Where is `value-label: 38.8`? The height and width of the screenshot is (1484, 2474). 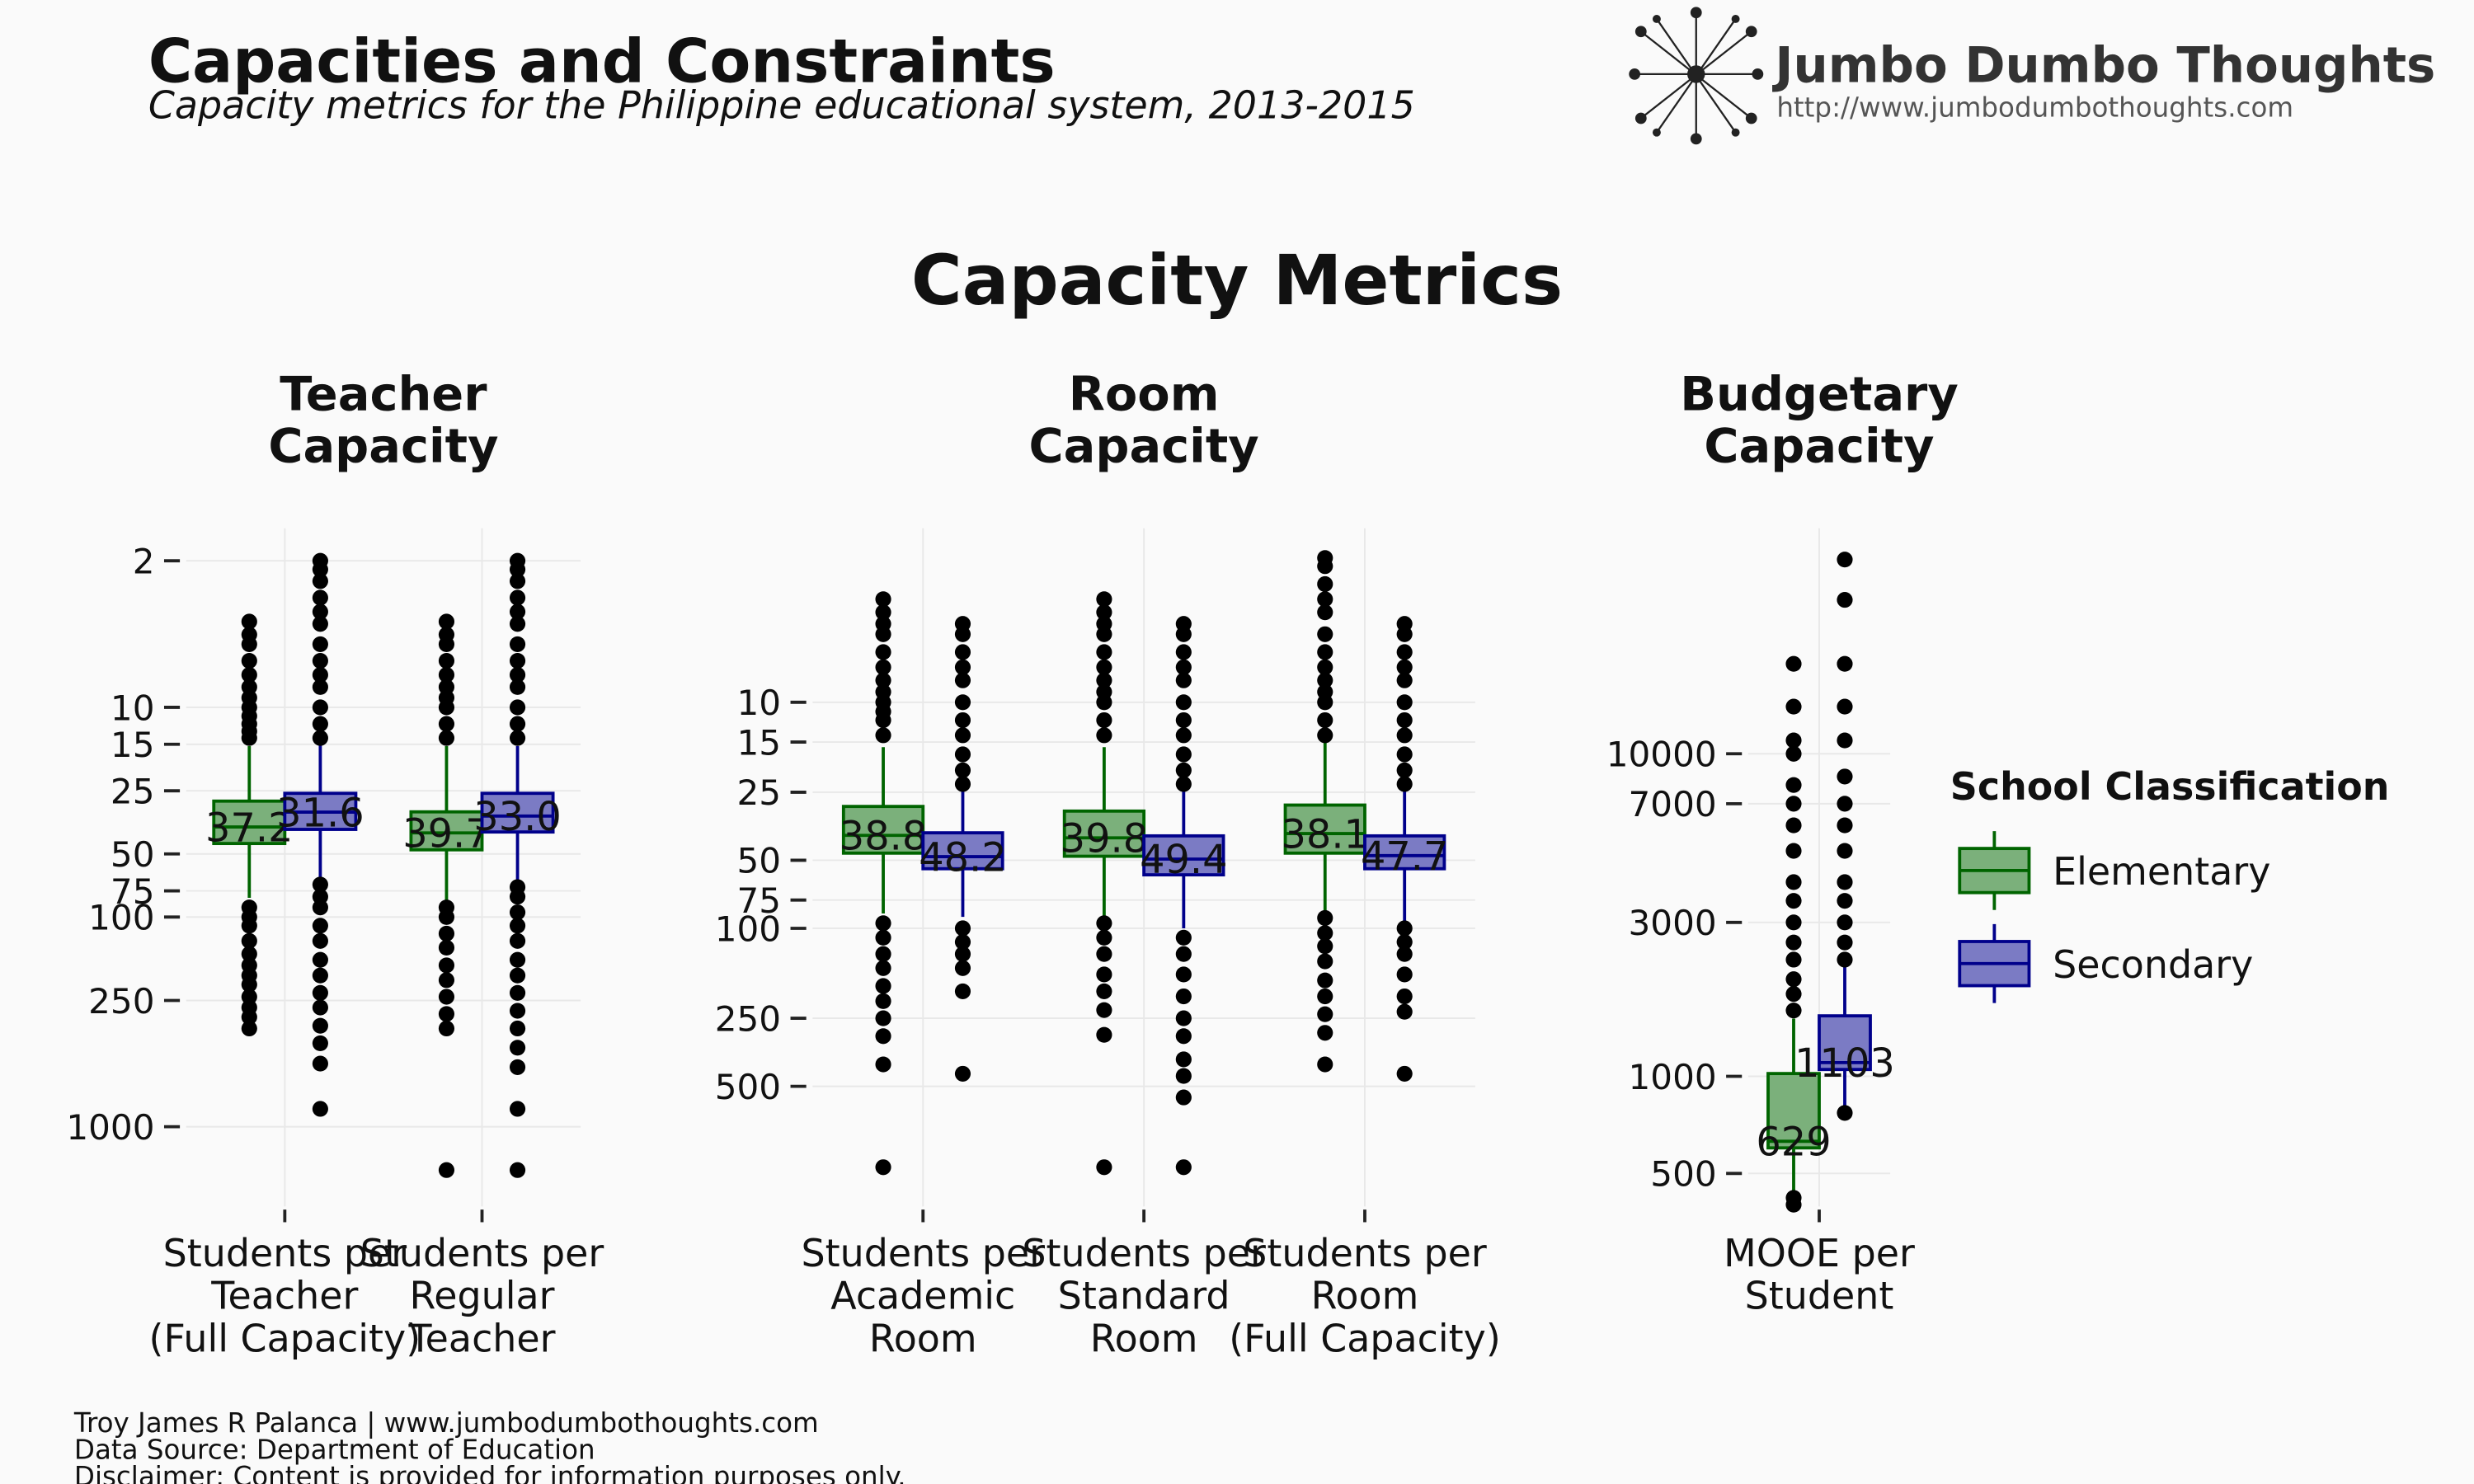 value-label: 38.8 is located at coordinates (883, 836).